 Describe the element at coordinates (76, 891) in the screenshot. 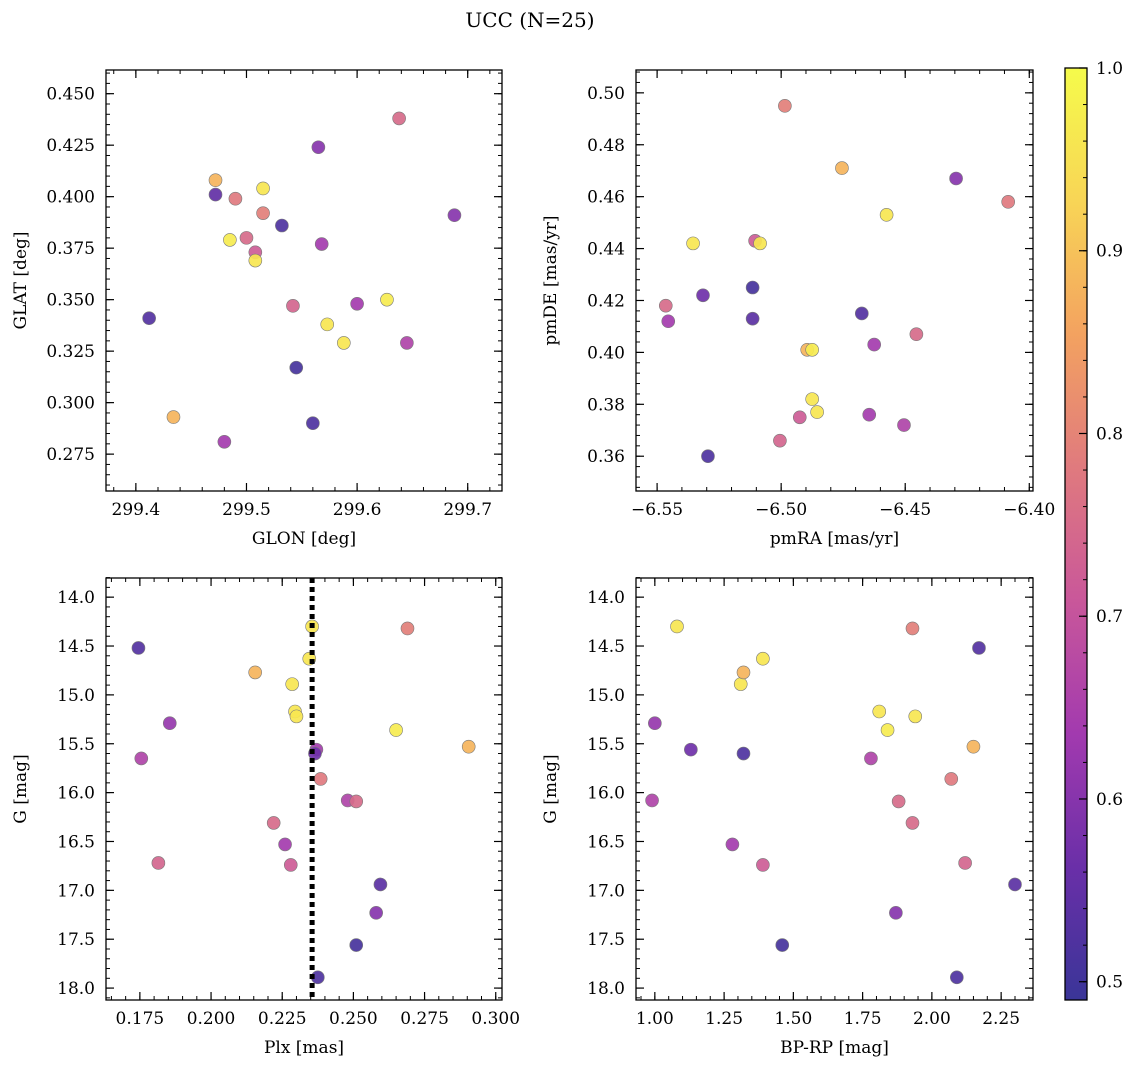

I see `y-tick-label: 17.0` at that location.